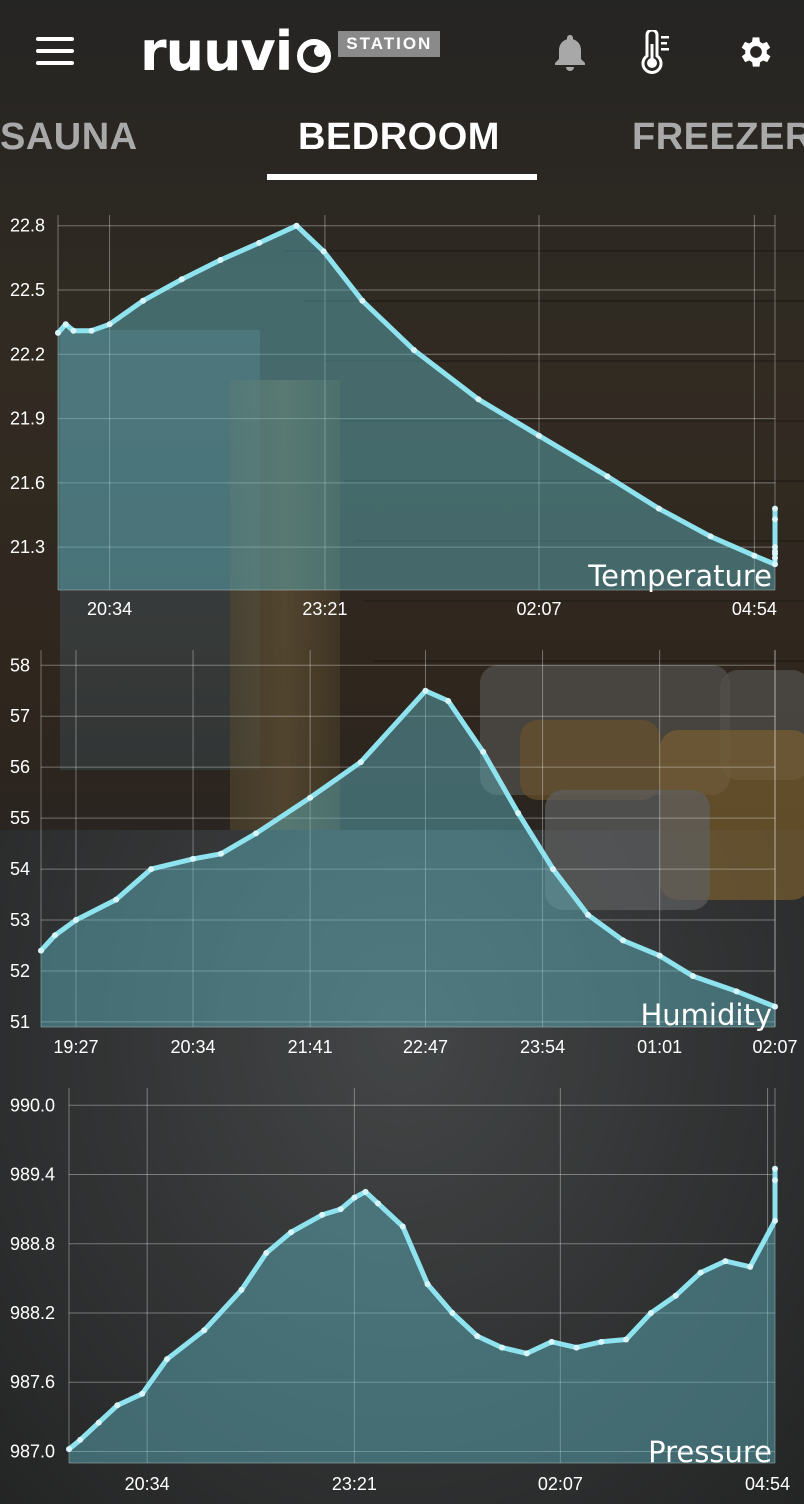 Image resolution: width=804 pixels, height=1504 pixels. What do you see at coordinates (389, 44) in the screenshot?
I see `logo-badge: STATION` at bounding box center [389, 44].